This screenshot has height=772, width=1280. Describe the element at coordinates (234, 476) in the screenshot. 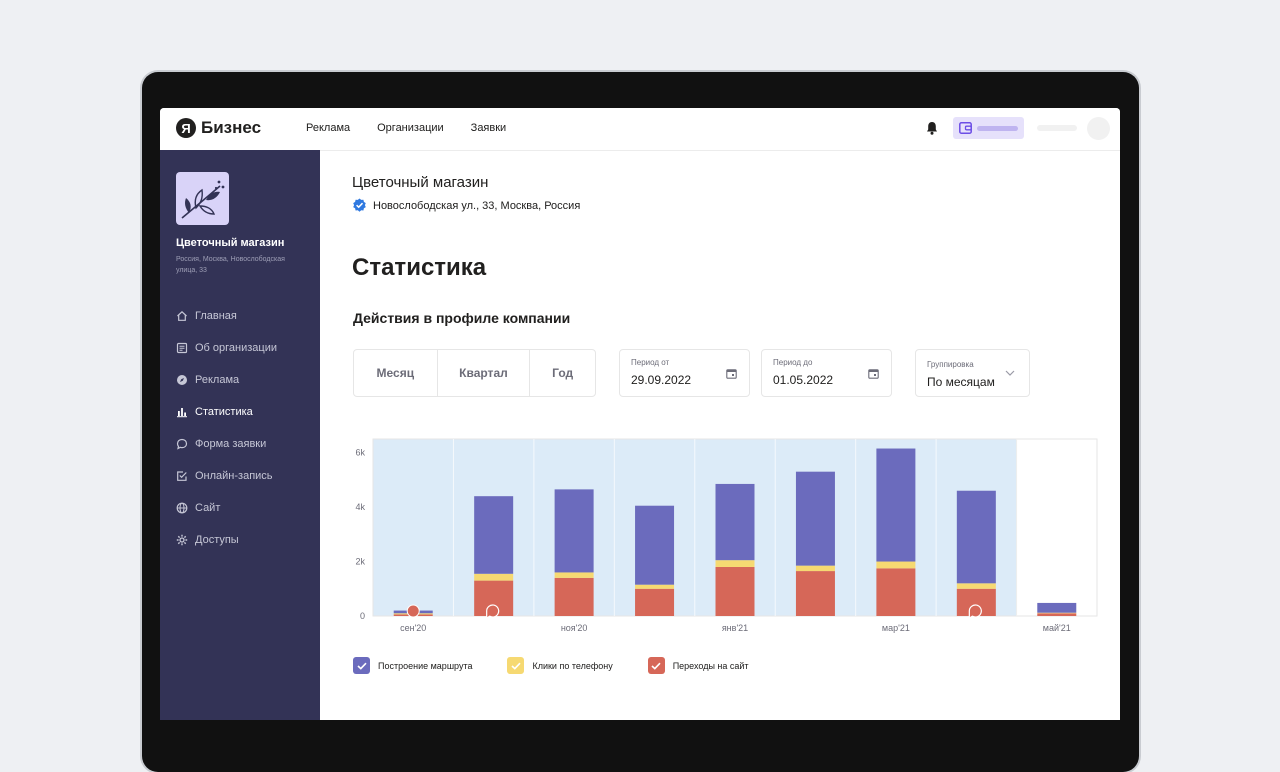

I see `sidebar-item-label: Онлайн-запись` at that location.